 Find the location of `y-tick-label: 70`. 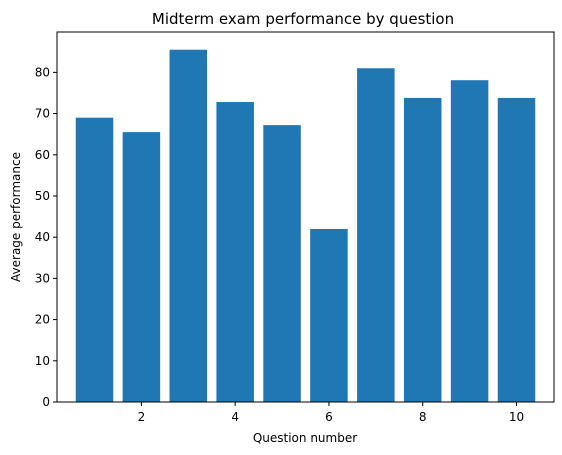

y-tick-label: 70 is located at coordinates (42, 114).